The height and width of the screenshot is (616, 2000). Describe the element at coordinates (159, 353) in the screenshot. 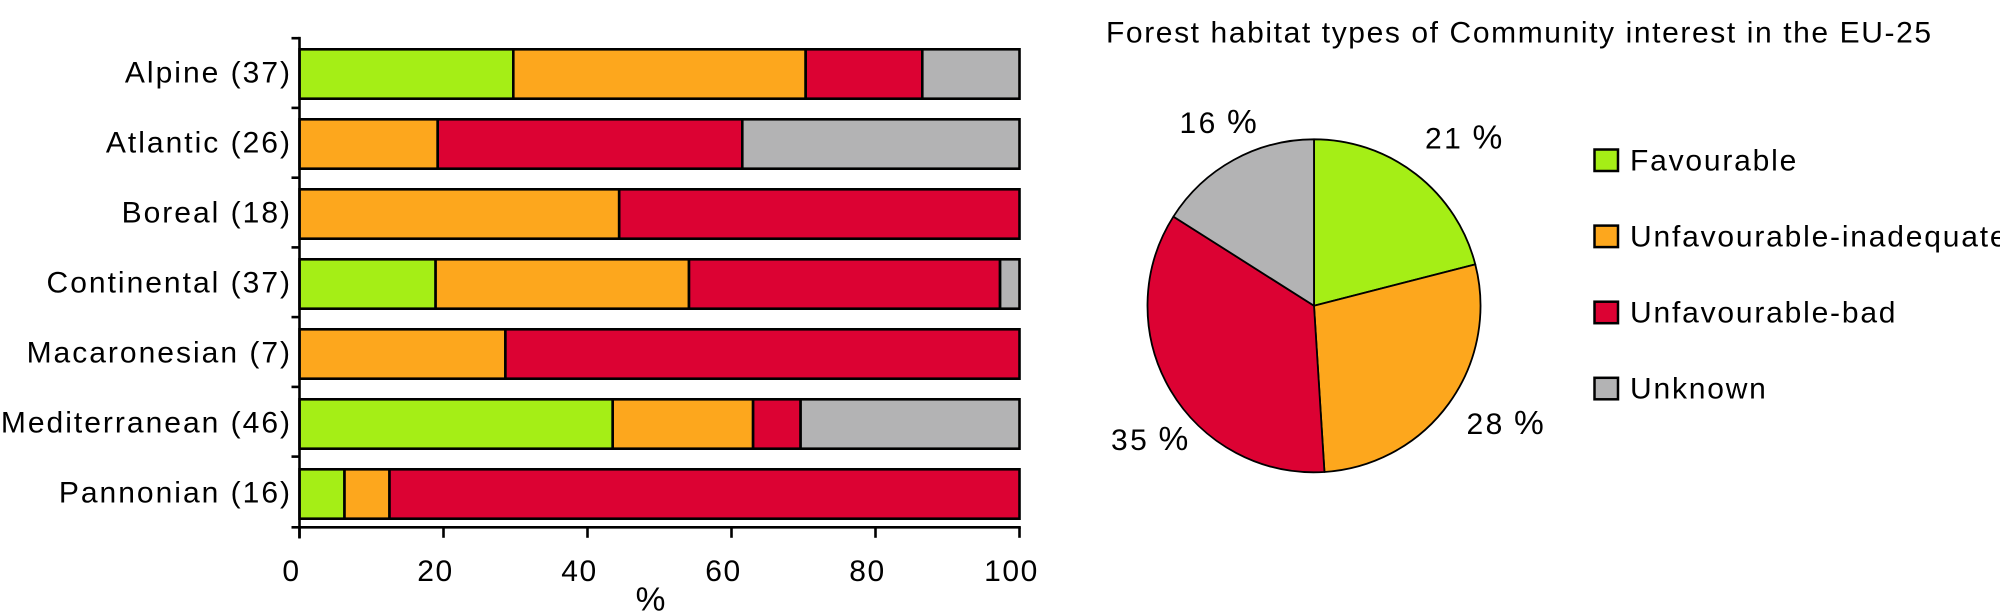

I see `svg-text: Macaronesian (7)` at that location.